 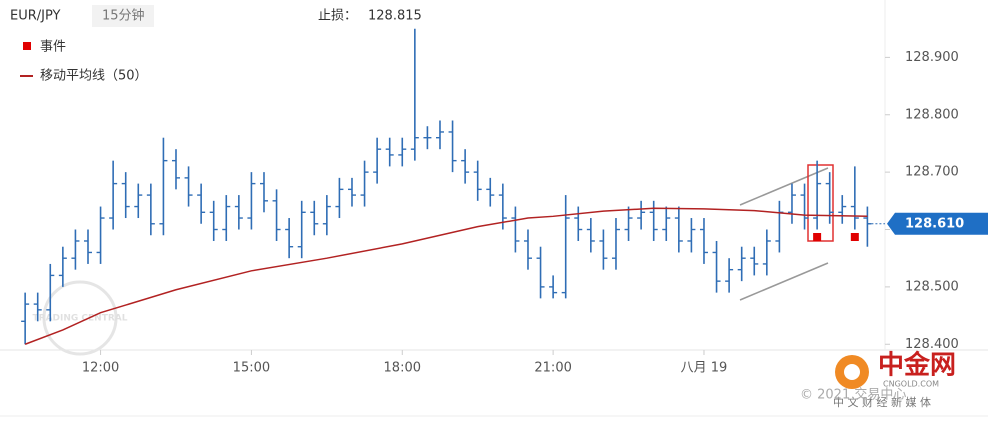 I want to click on x-tick-label: 12:00, so click(x=100, y=368).